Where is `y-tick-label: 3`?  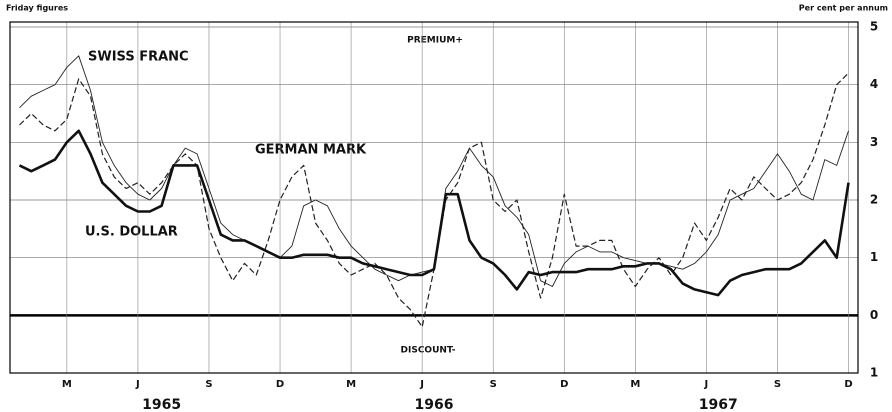 y-tick-label: 3 is located at coordinates (874, 142).